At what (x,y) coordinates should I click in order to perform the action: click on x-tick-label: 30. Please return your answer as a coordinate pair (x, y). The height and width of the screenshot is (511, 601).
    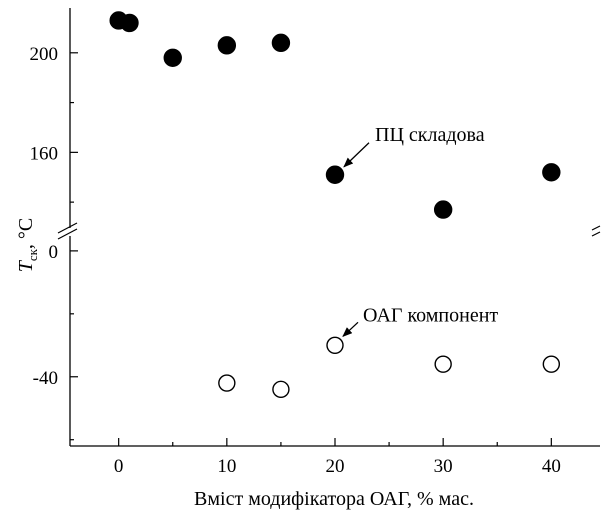
    Looking at the image, I should click on (443, 466).